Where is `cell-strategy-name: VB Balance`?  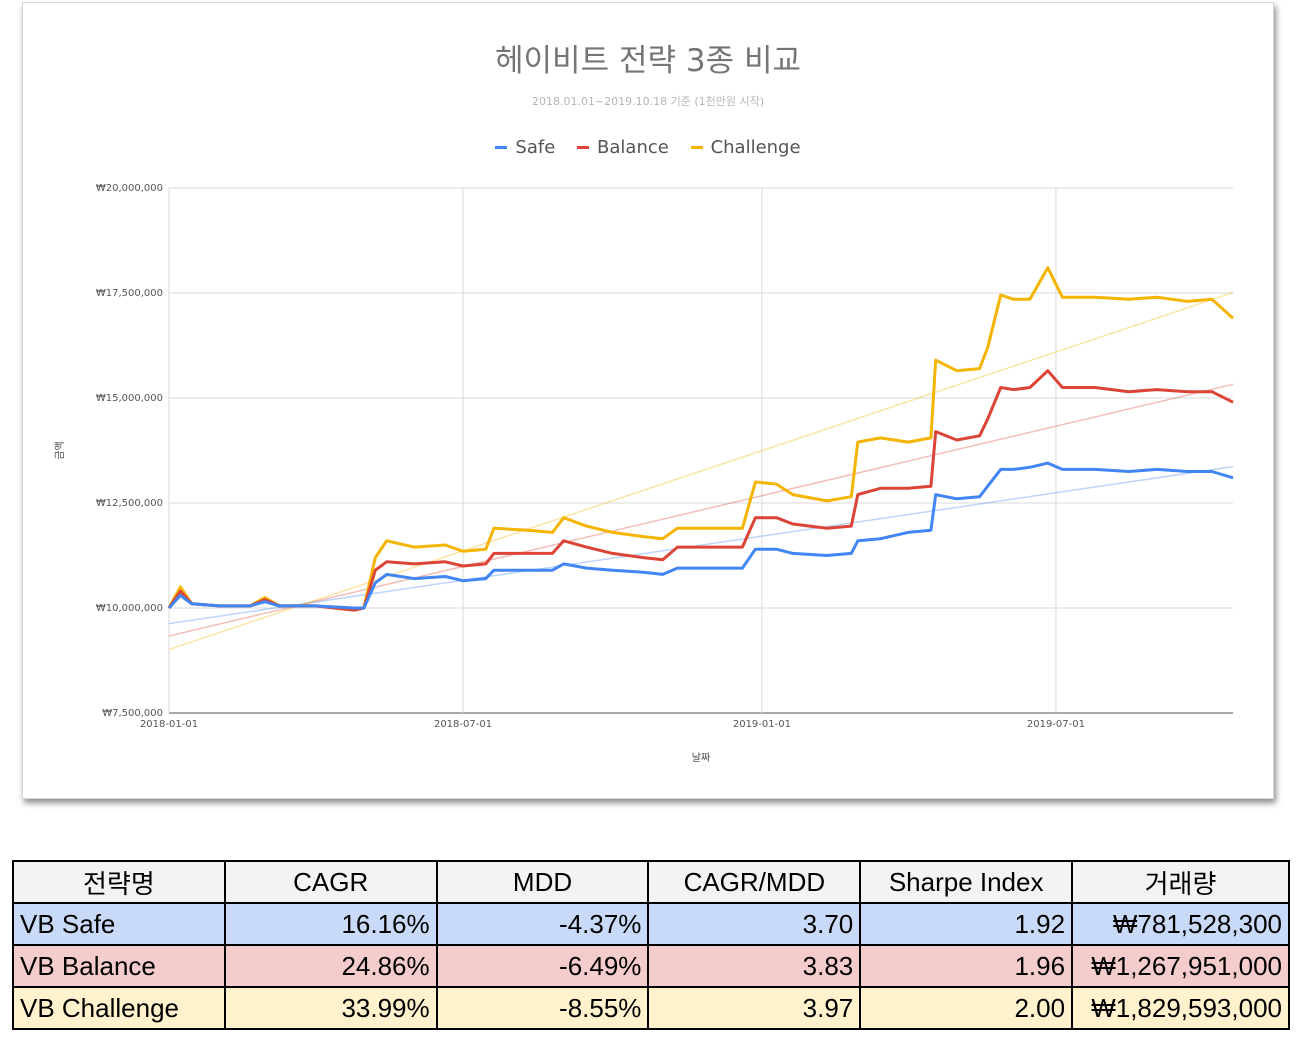
cell-strategy-name: VB Balance is located at coordinates (119, 966).